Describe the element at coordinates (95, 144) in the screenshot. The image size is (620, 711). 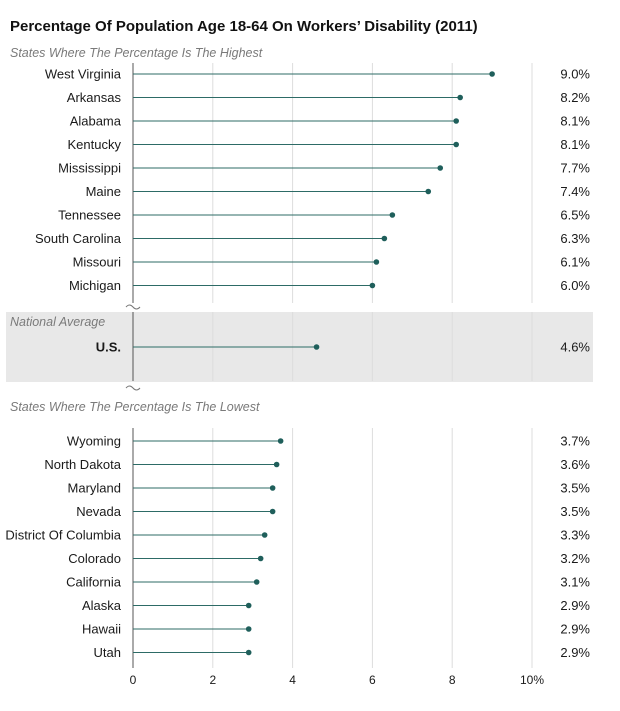
I see `row-label: Kentucky` at that location.